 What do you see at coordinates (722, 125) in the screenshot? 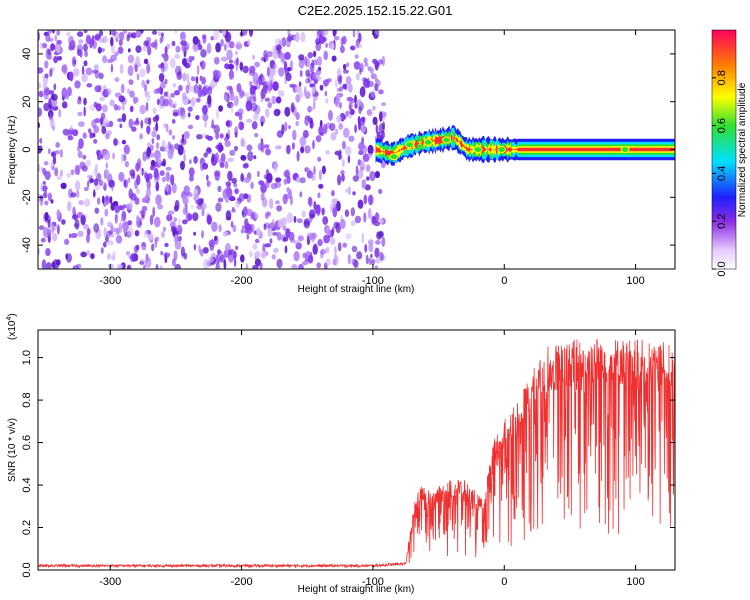
I see `colorbar-tick-label: 0.6` at bounding box center [722, 125].